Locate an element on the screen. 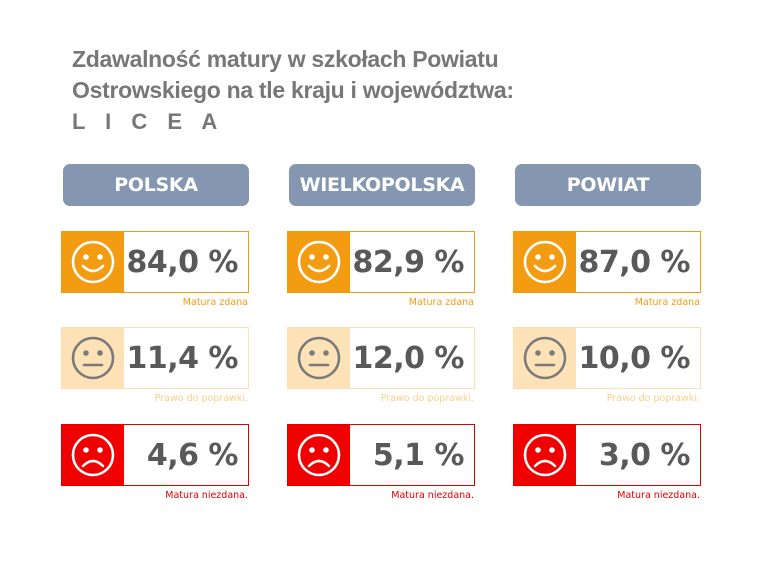 The width and height of the screenshot is (761, 569). retry-card: 11,4 % Prawo do poprawki. is located at coordinates (155, 365).